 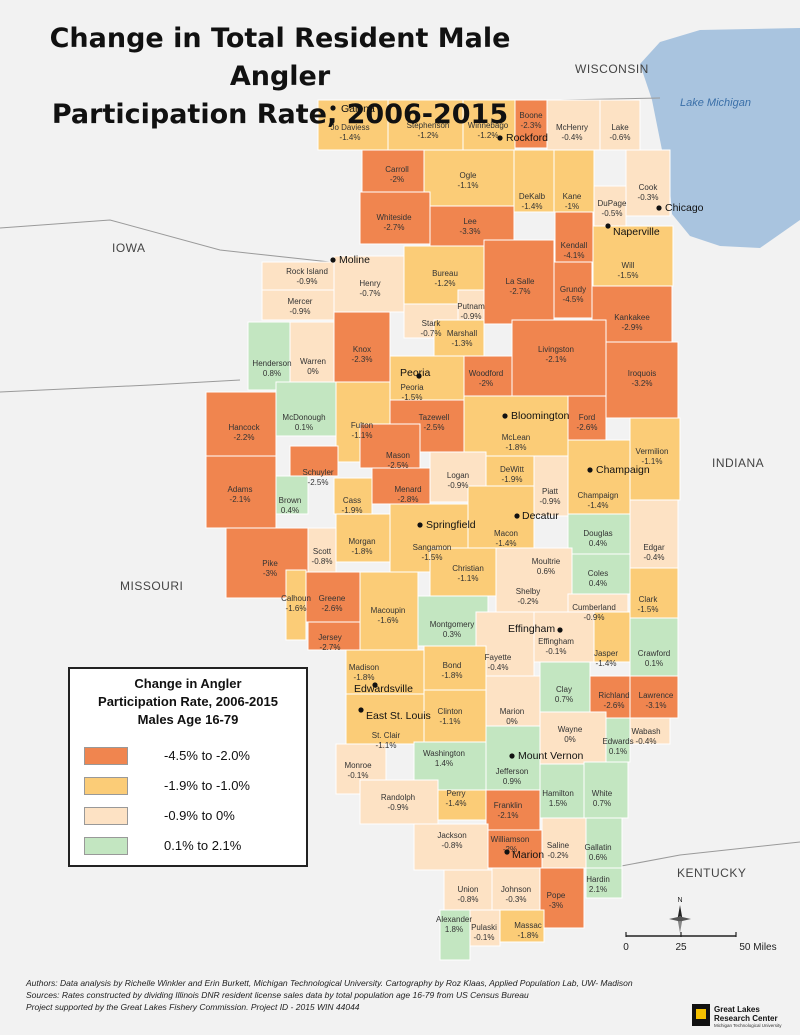 What do you see at coordinates (513, 810) in the screenshot?
I see `county-franklin` at bounding box center [513, 810].